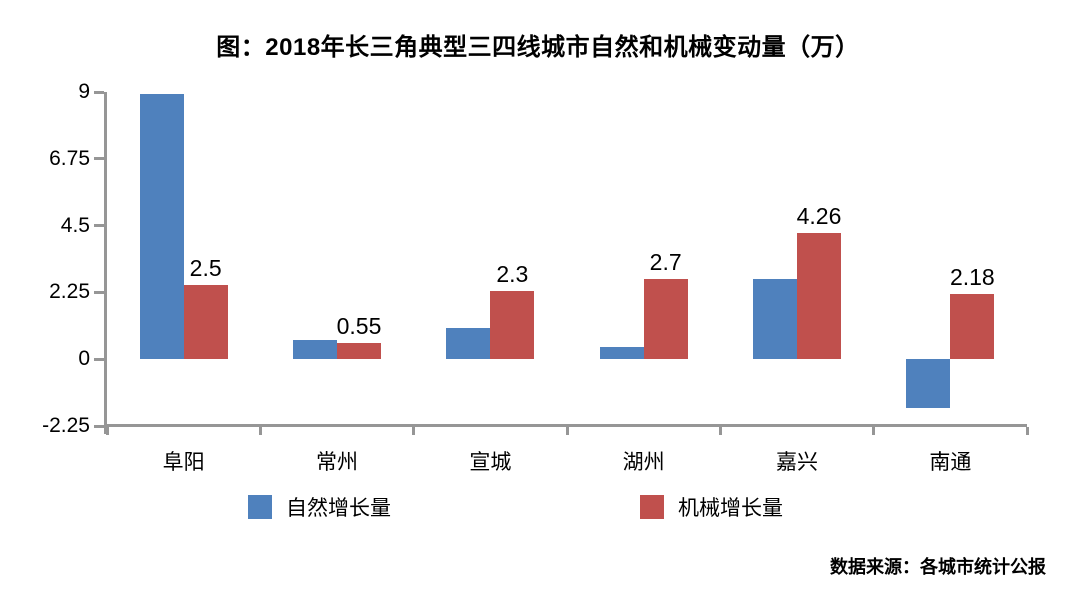 This screenshot has width=1076, height=592. I want to click on x-category-label: 南通, so click(950, 462).